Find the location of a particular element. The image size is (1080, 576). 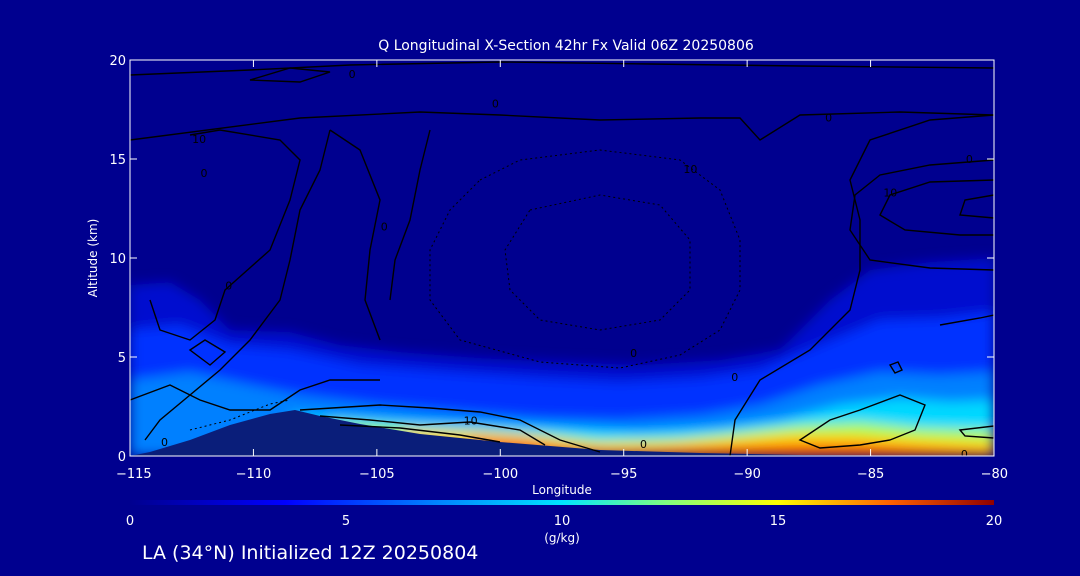

colorbar-ticks: 0 5 10 15 20 is located at coordinates (564, 521).